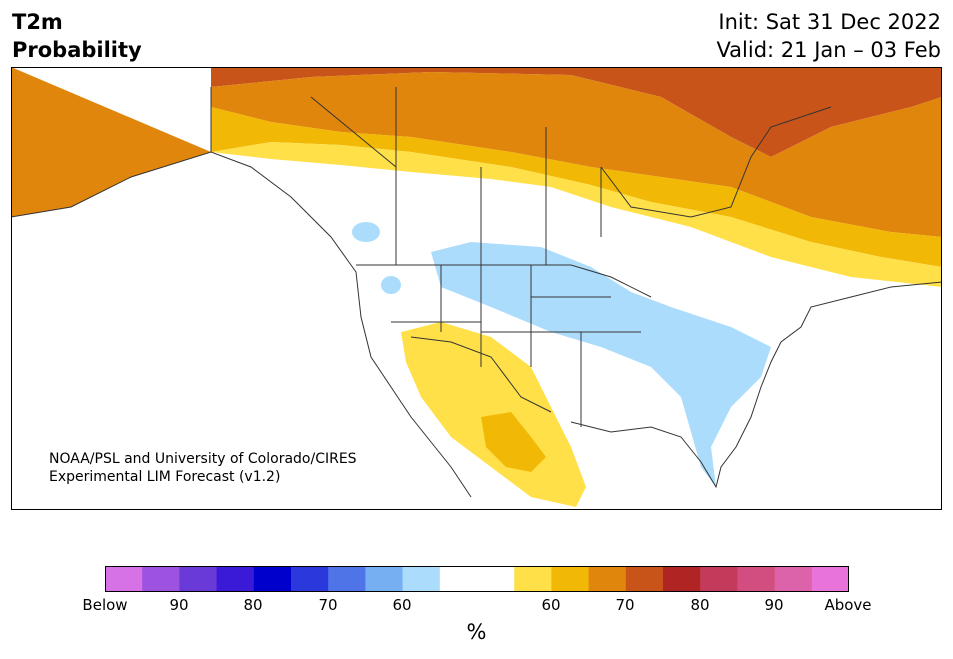 This screenshot has height=659, width=953. What do you see at coordinates (481, 374) in the screenshot?
I see `us-mexico-border` at bounding box center [481, 374].